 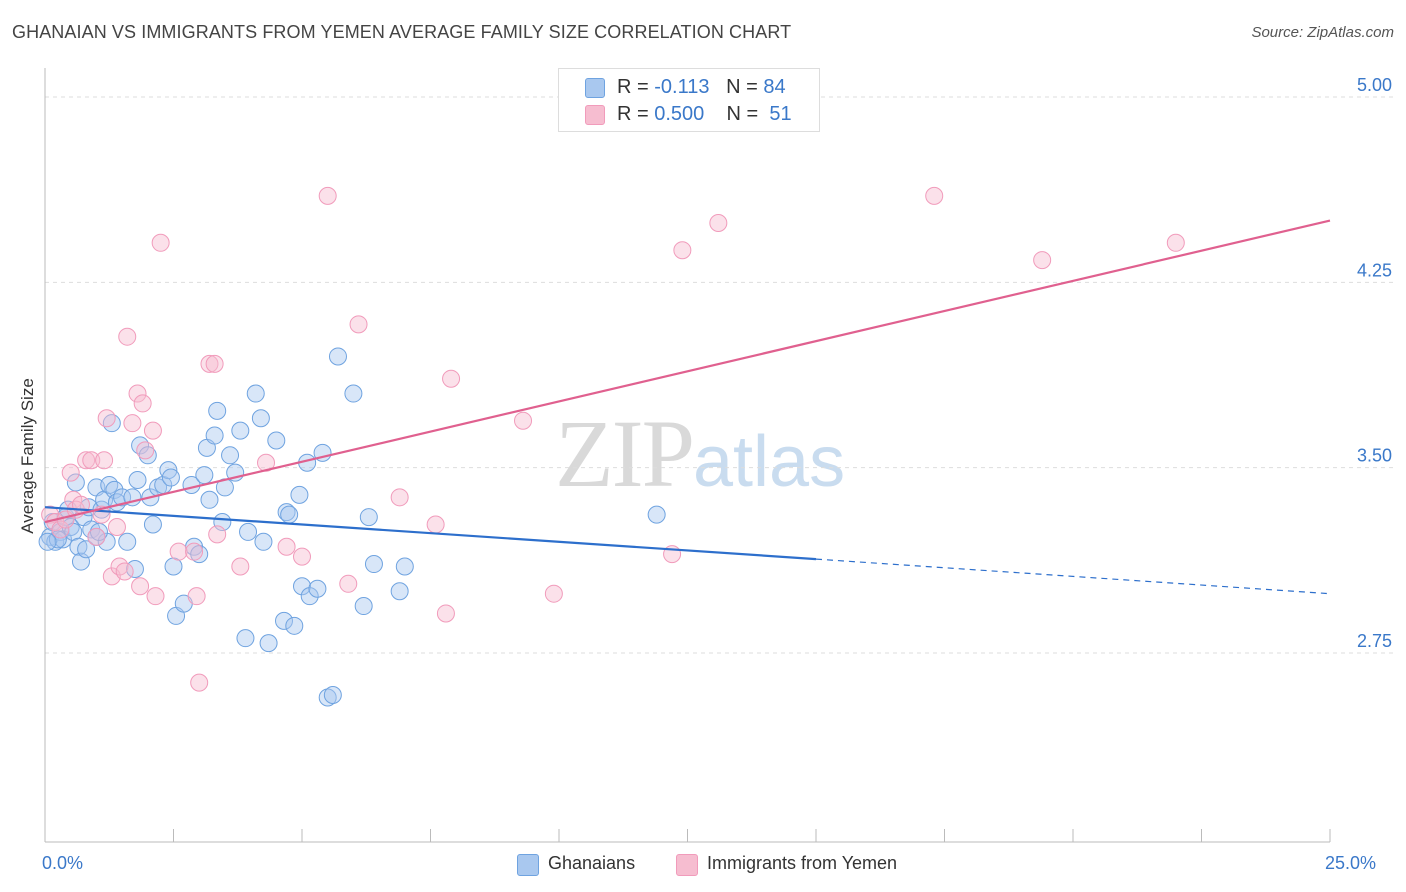 I want to click on bottom-legend-swatch-yemen, so click(x=687, y=865).